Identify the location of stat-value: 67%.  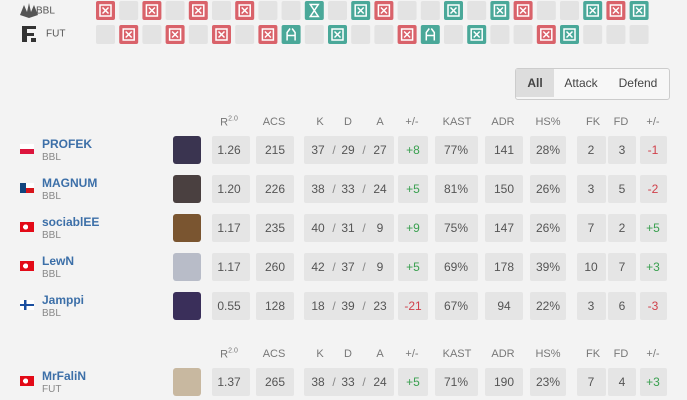
(456, 306).